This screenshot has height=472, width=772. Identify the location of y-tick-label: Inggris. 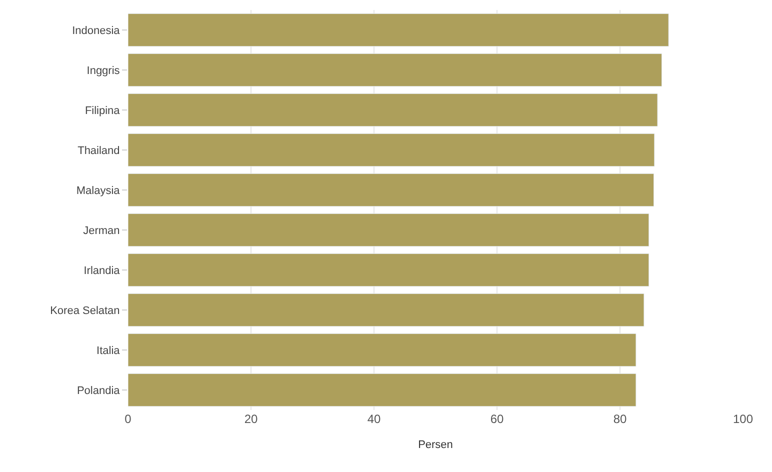
(103, 70).